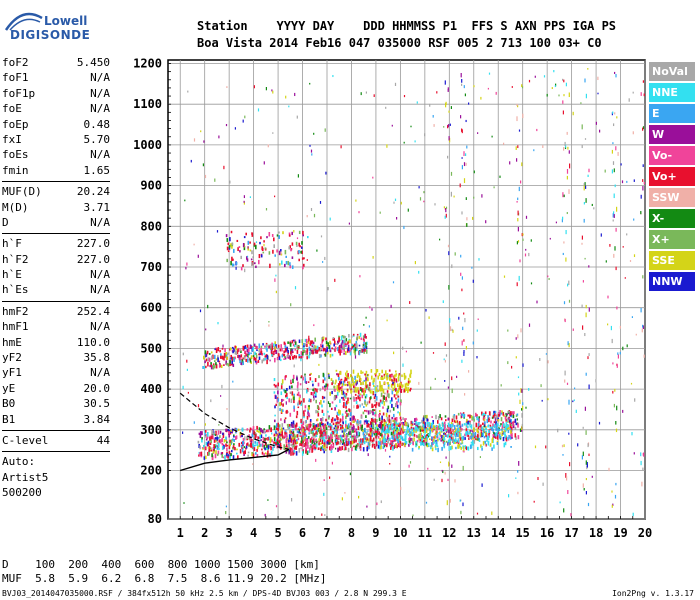  Describe the element at coordinates (9, 388) in the screenshot. I see `param-key: yE` at that location.